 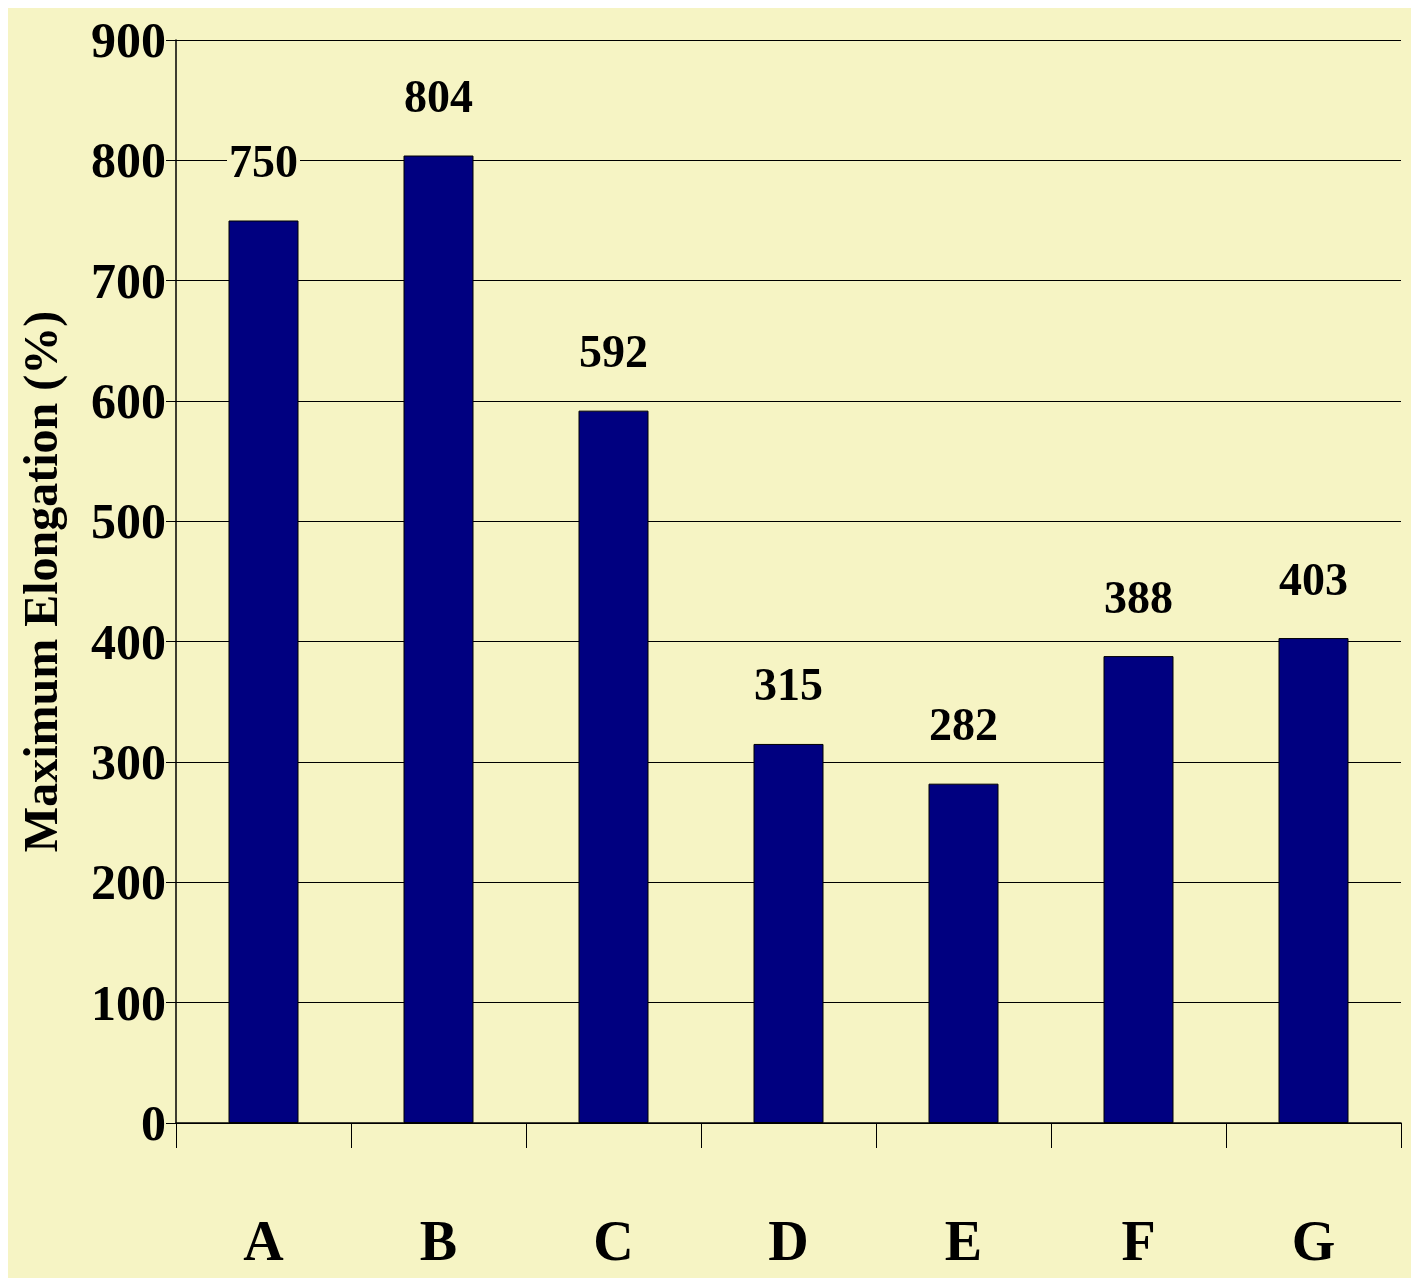 What do you see at coordinates (263, 161) in the screenshot?
I see `data-label: 750` at bounding box center [263, 161].